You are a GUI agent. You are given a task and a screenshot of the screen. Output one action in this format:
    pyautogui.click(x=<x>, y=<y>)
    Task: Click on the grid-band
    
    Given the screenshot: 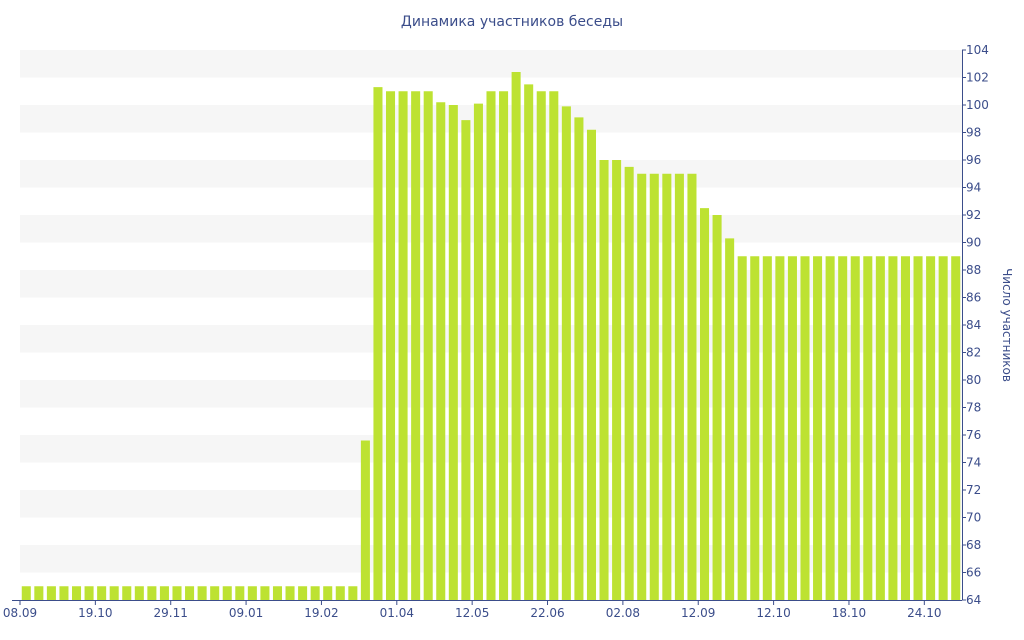 What is the action you would take?
    pyautogui.click(x=491, y=64)
    